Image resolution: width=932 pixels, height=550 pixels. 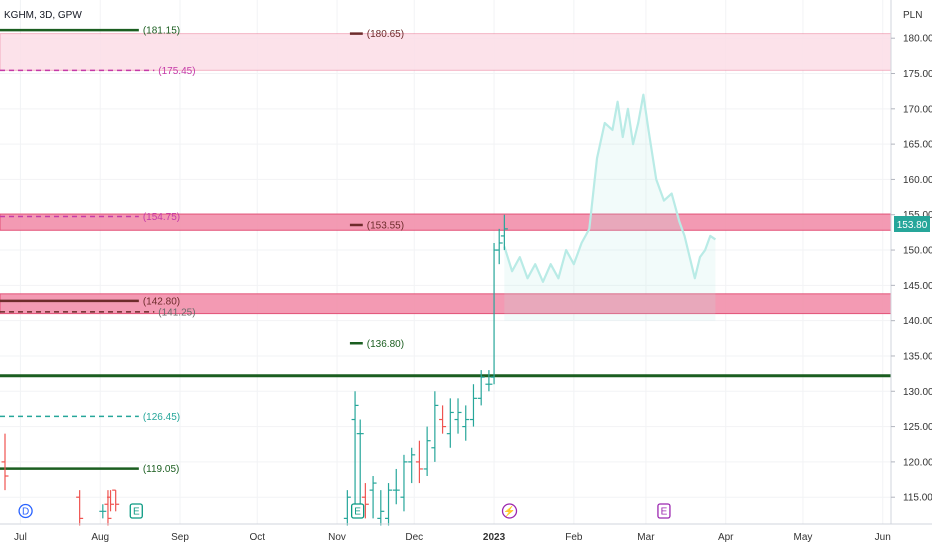 What do you see at coordinates (180, 537) in the screenshot?
I see `x-tick-label: Sep` at bounding box center [180, 537].